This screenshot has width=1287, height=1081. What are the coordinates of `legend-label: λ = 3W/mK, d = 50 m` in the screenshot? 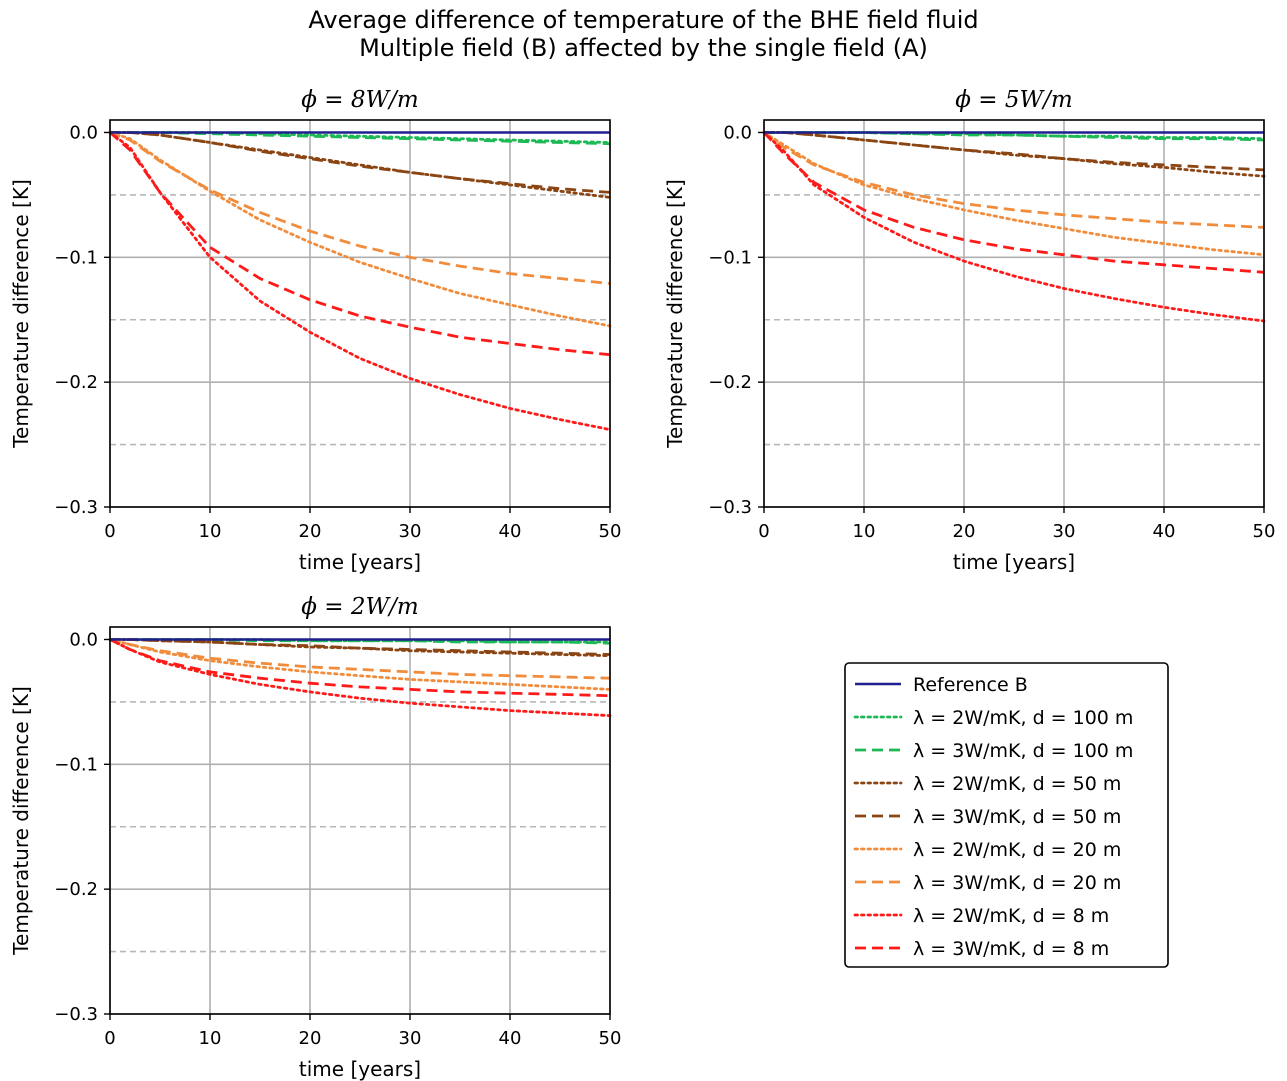 It's located at (1017, 817).